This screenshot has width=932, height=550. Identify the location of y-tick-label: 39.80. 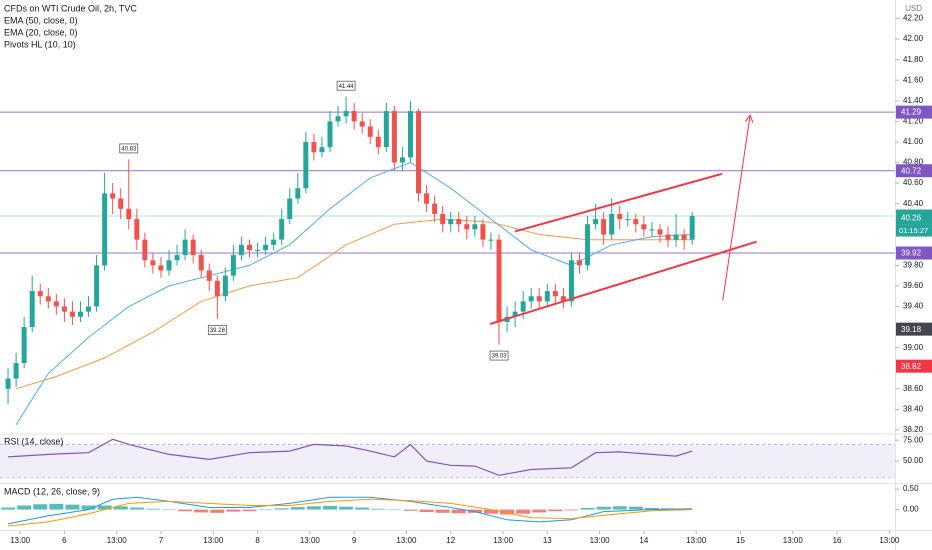
(913, 264).